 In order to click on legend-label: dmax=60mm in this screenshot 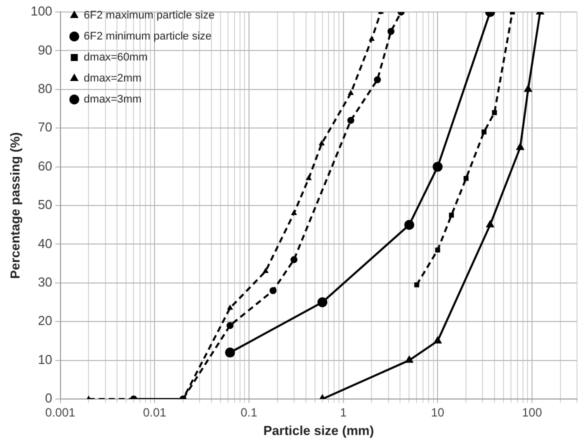, I will do `click(116, 58)`.